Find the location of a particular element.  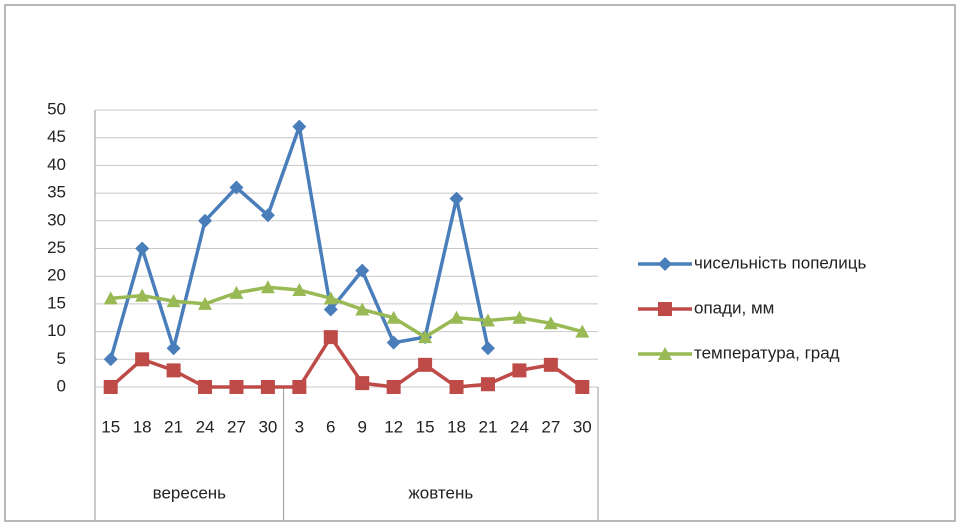

x-tick-label: 6 is located at coordinates (330, 426).